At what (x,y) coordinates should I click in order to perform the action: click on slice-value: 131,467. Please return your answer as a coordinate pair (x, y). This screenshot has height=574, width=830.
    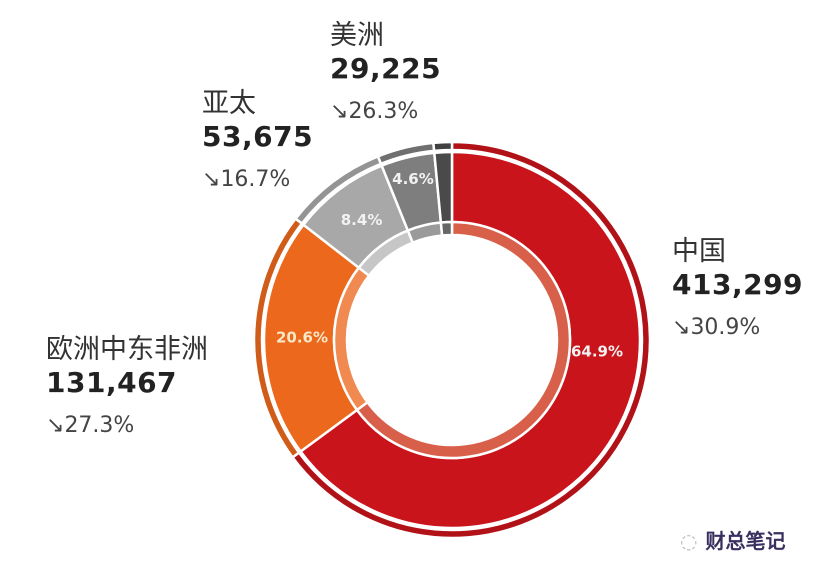
    Looking at the image, I should click on (112, 382).